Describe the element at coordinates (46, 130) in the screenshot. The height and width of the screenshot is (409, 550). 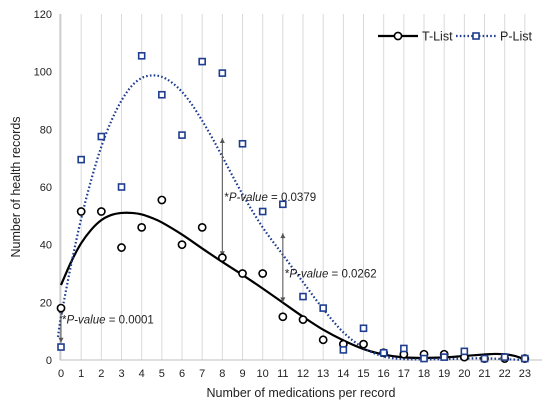
I see `y-tick-label: 80` at that location.